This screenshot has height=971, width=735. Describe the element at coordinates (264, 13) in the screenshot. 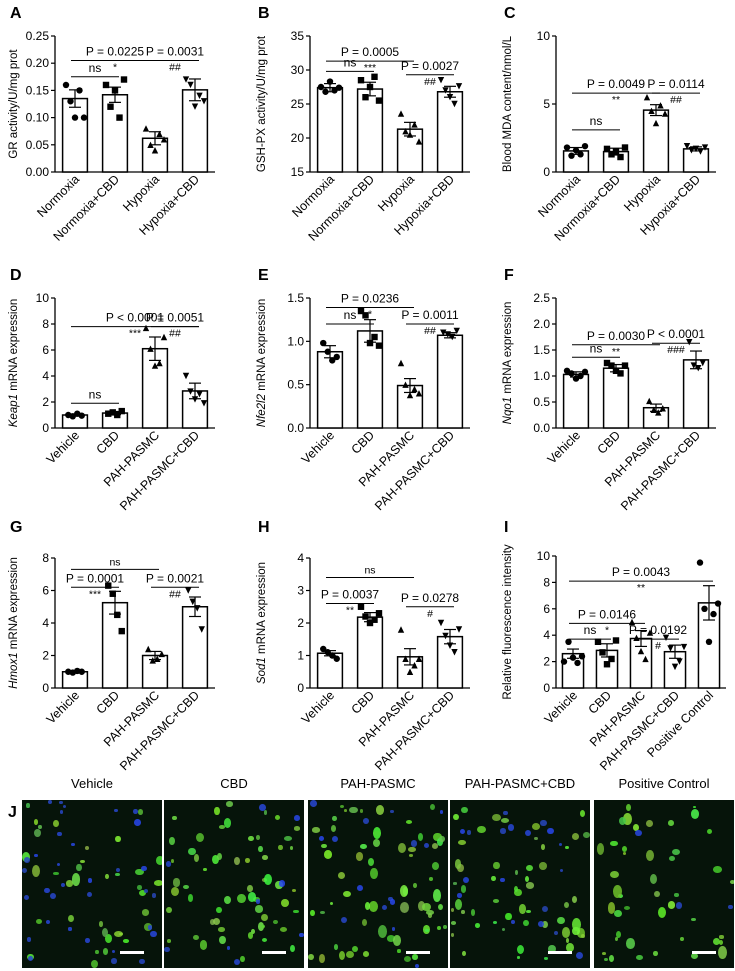

I see `panel-label: B` at that location.